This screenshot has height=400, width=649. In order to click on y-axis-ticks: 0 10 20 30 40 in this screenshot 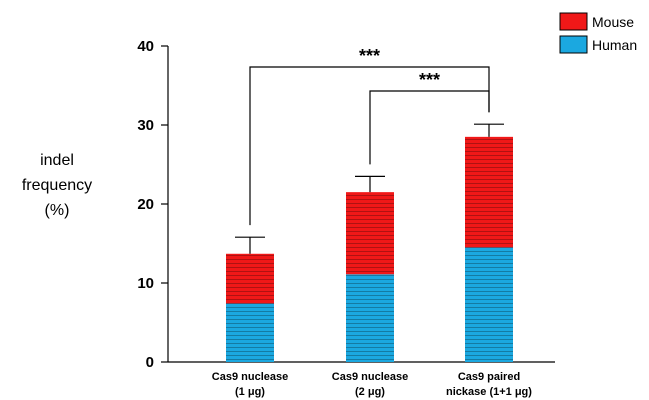, I will do `click(152, 204)`.